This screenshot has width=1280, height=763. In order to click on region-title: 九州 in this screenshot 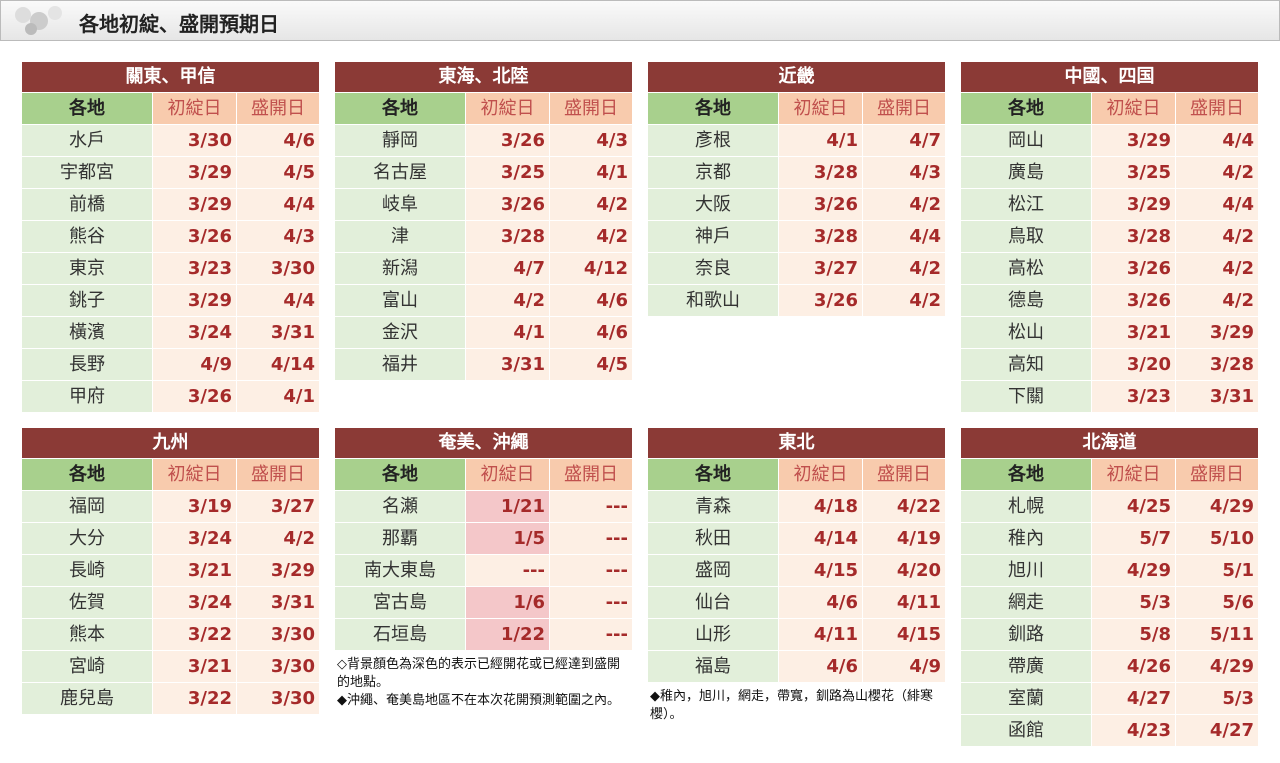, I will do `click(170, 443)`.